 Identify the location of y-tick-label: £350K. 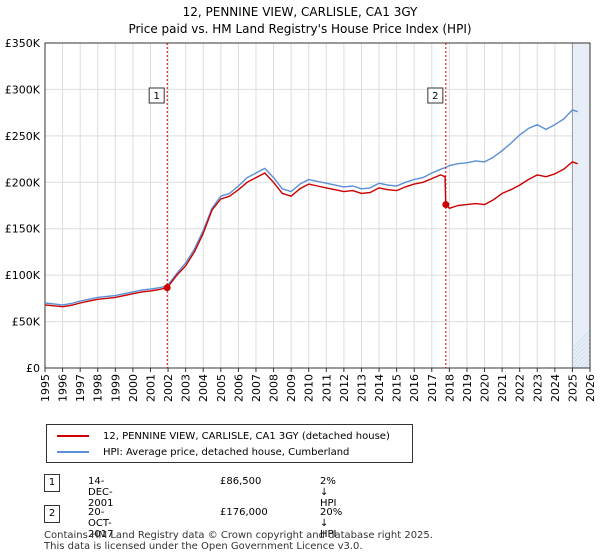
(23, 43).